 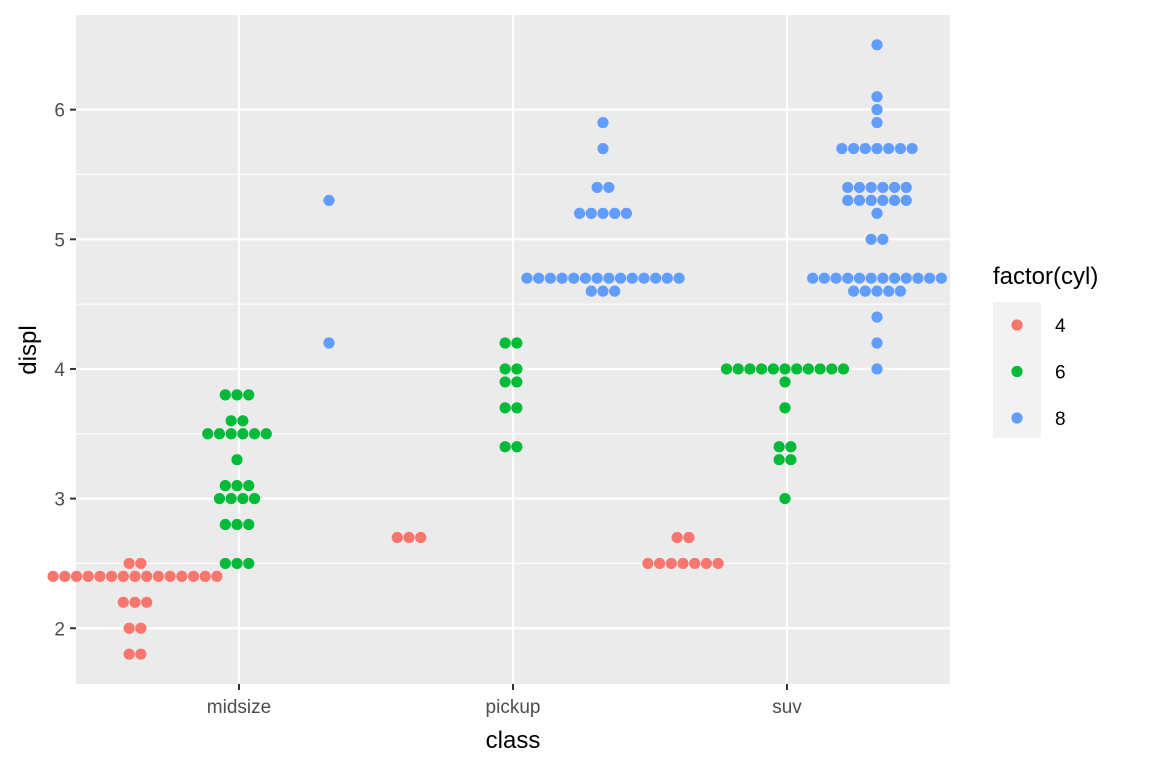 I want to click on x-tick-label-suv: suv, so click(x=787, y=707).